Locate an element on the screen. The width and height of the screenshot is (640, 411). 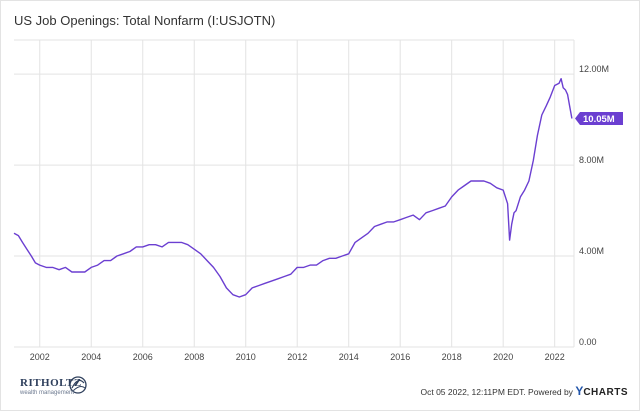
y-tick-label: 0.00 is located at coordinates (588, 342).